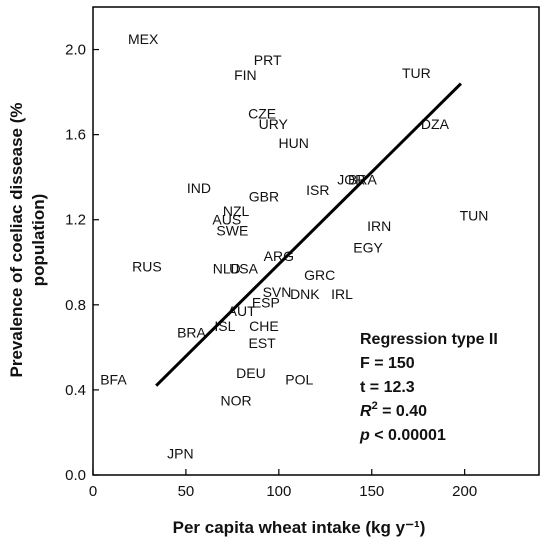 The height and width of the screenshot is (550, 547). I want to click on x-axis: 0 50 100 150 200, so click(283, 484).